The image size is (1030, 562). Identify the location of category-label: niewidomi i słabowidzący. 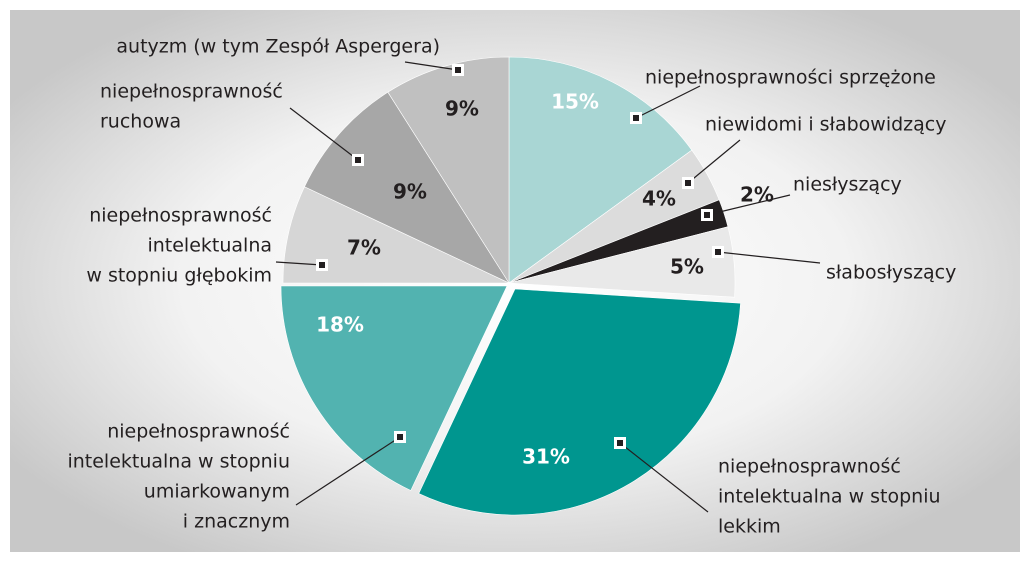
(825, 125).